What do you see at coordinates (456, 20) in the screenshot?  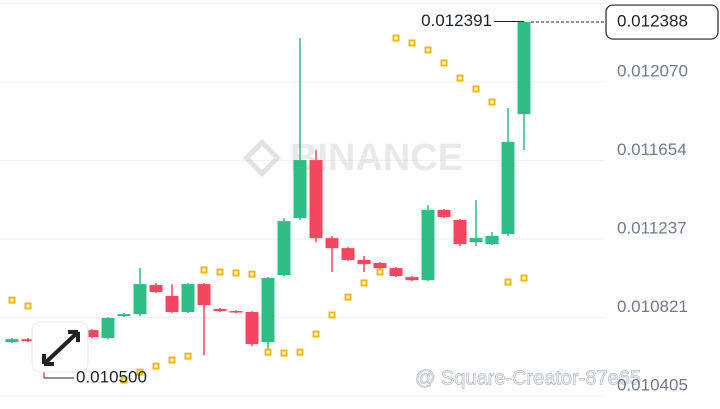 I see `high-marker-label: 0.012391` at bounding box center [456, 20].